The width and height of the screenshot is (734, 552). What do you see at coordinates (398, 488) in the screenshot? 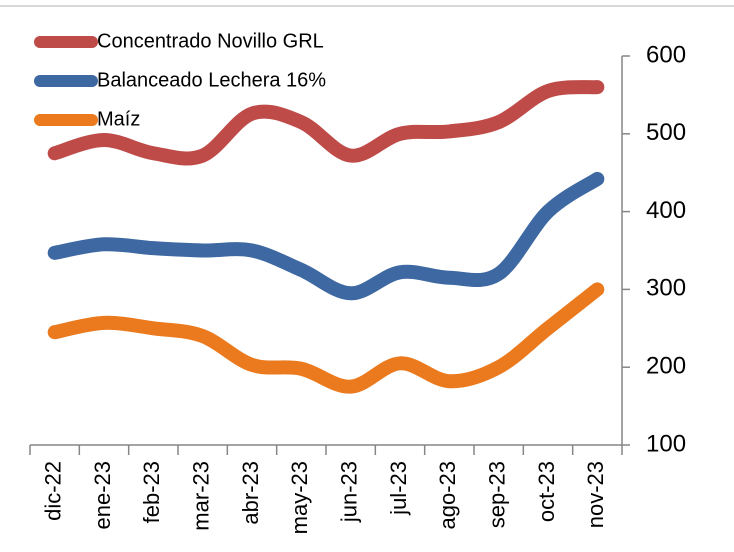
I see `x-tick-label: jul-23` at bounding box center [398, 488].